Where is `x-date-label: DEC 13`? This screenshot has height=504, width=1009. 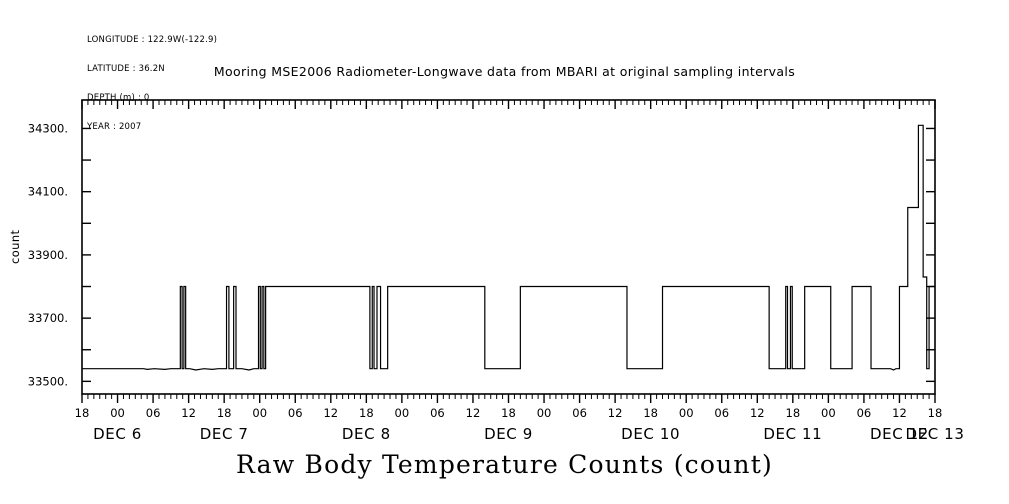
x-date-label: DEC 13 is located at coordinates (935, 434).